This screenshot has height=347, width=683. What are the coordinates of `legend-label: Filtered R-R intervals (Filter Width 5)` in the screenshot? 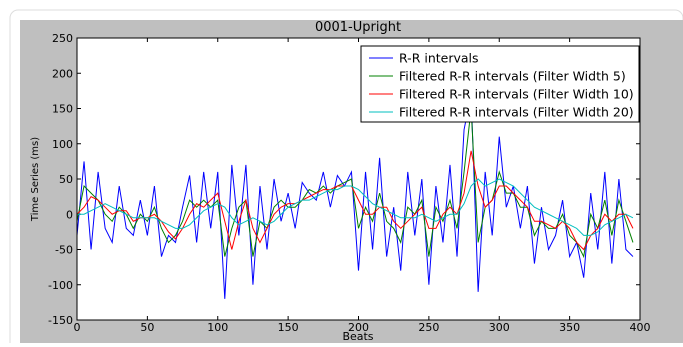 It's located at (512, 76).